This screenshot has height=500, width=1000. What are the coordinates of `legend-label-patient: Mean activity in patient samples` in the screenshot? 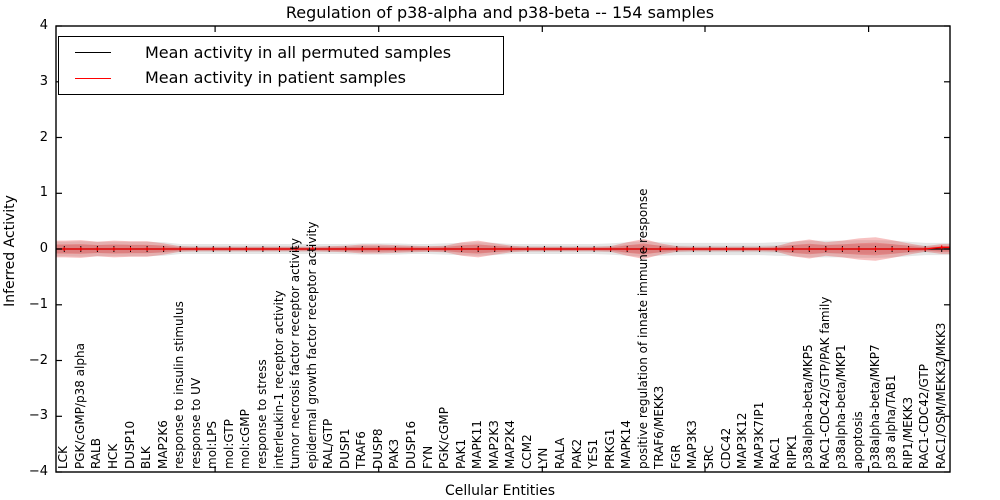 It's located at (275, 78).